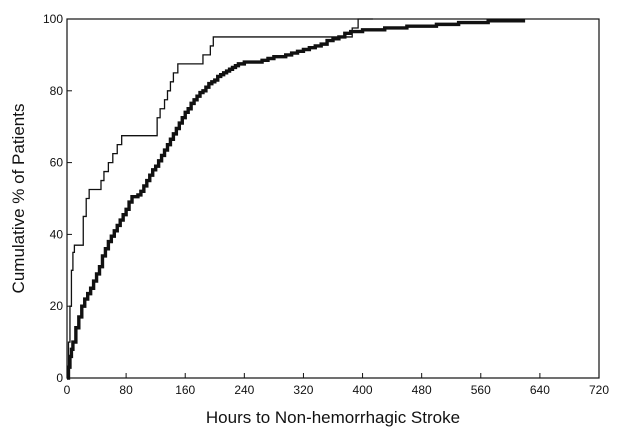 The height and width of the screenshot is (431, 621). Describe the element at coordinates (57, 91) in the screenshot. I see `y-tick-label: 80` at that location.